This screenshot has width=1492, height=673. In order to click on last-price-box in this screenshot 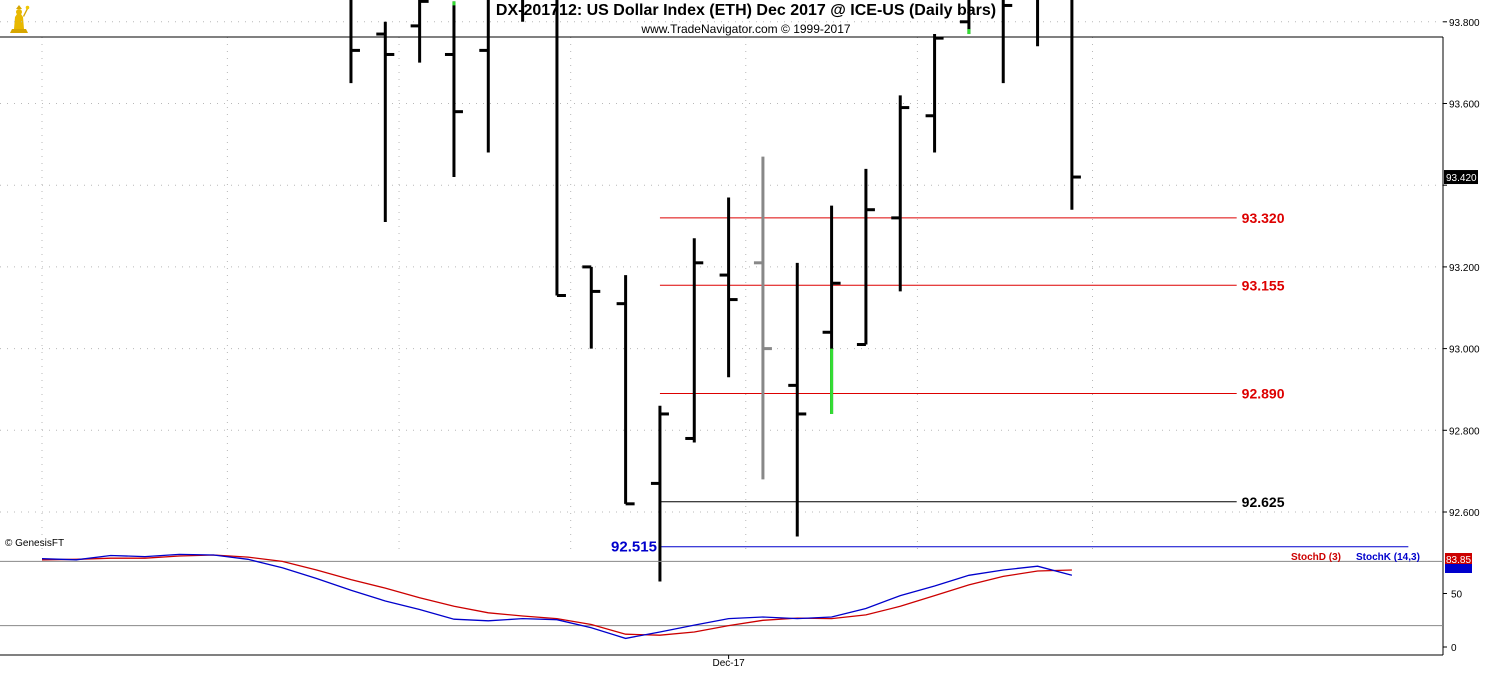, I will do `click(1461, 177)`.